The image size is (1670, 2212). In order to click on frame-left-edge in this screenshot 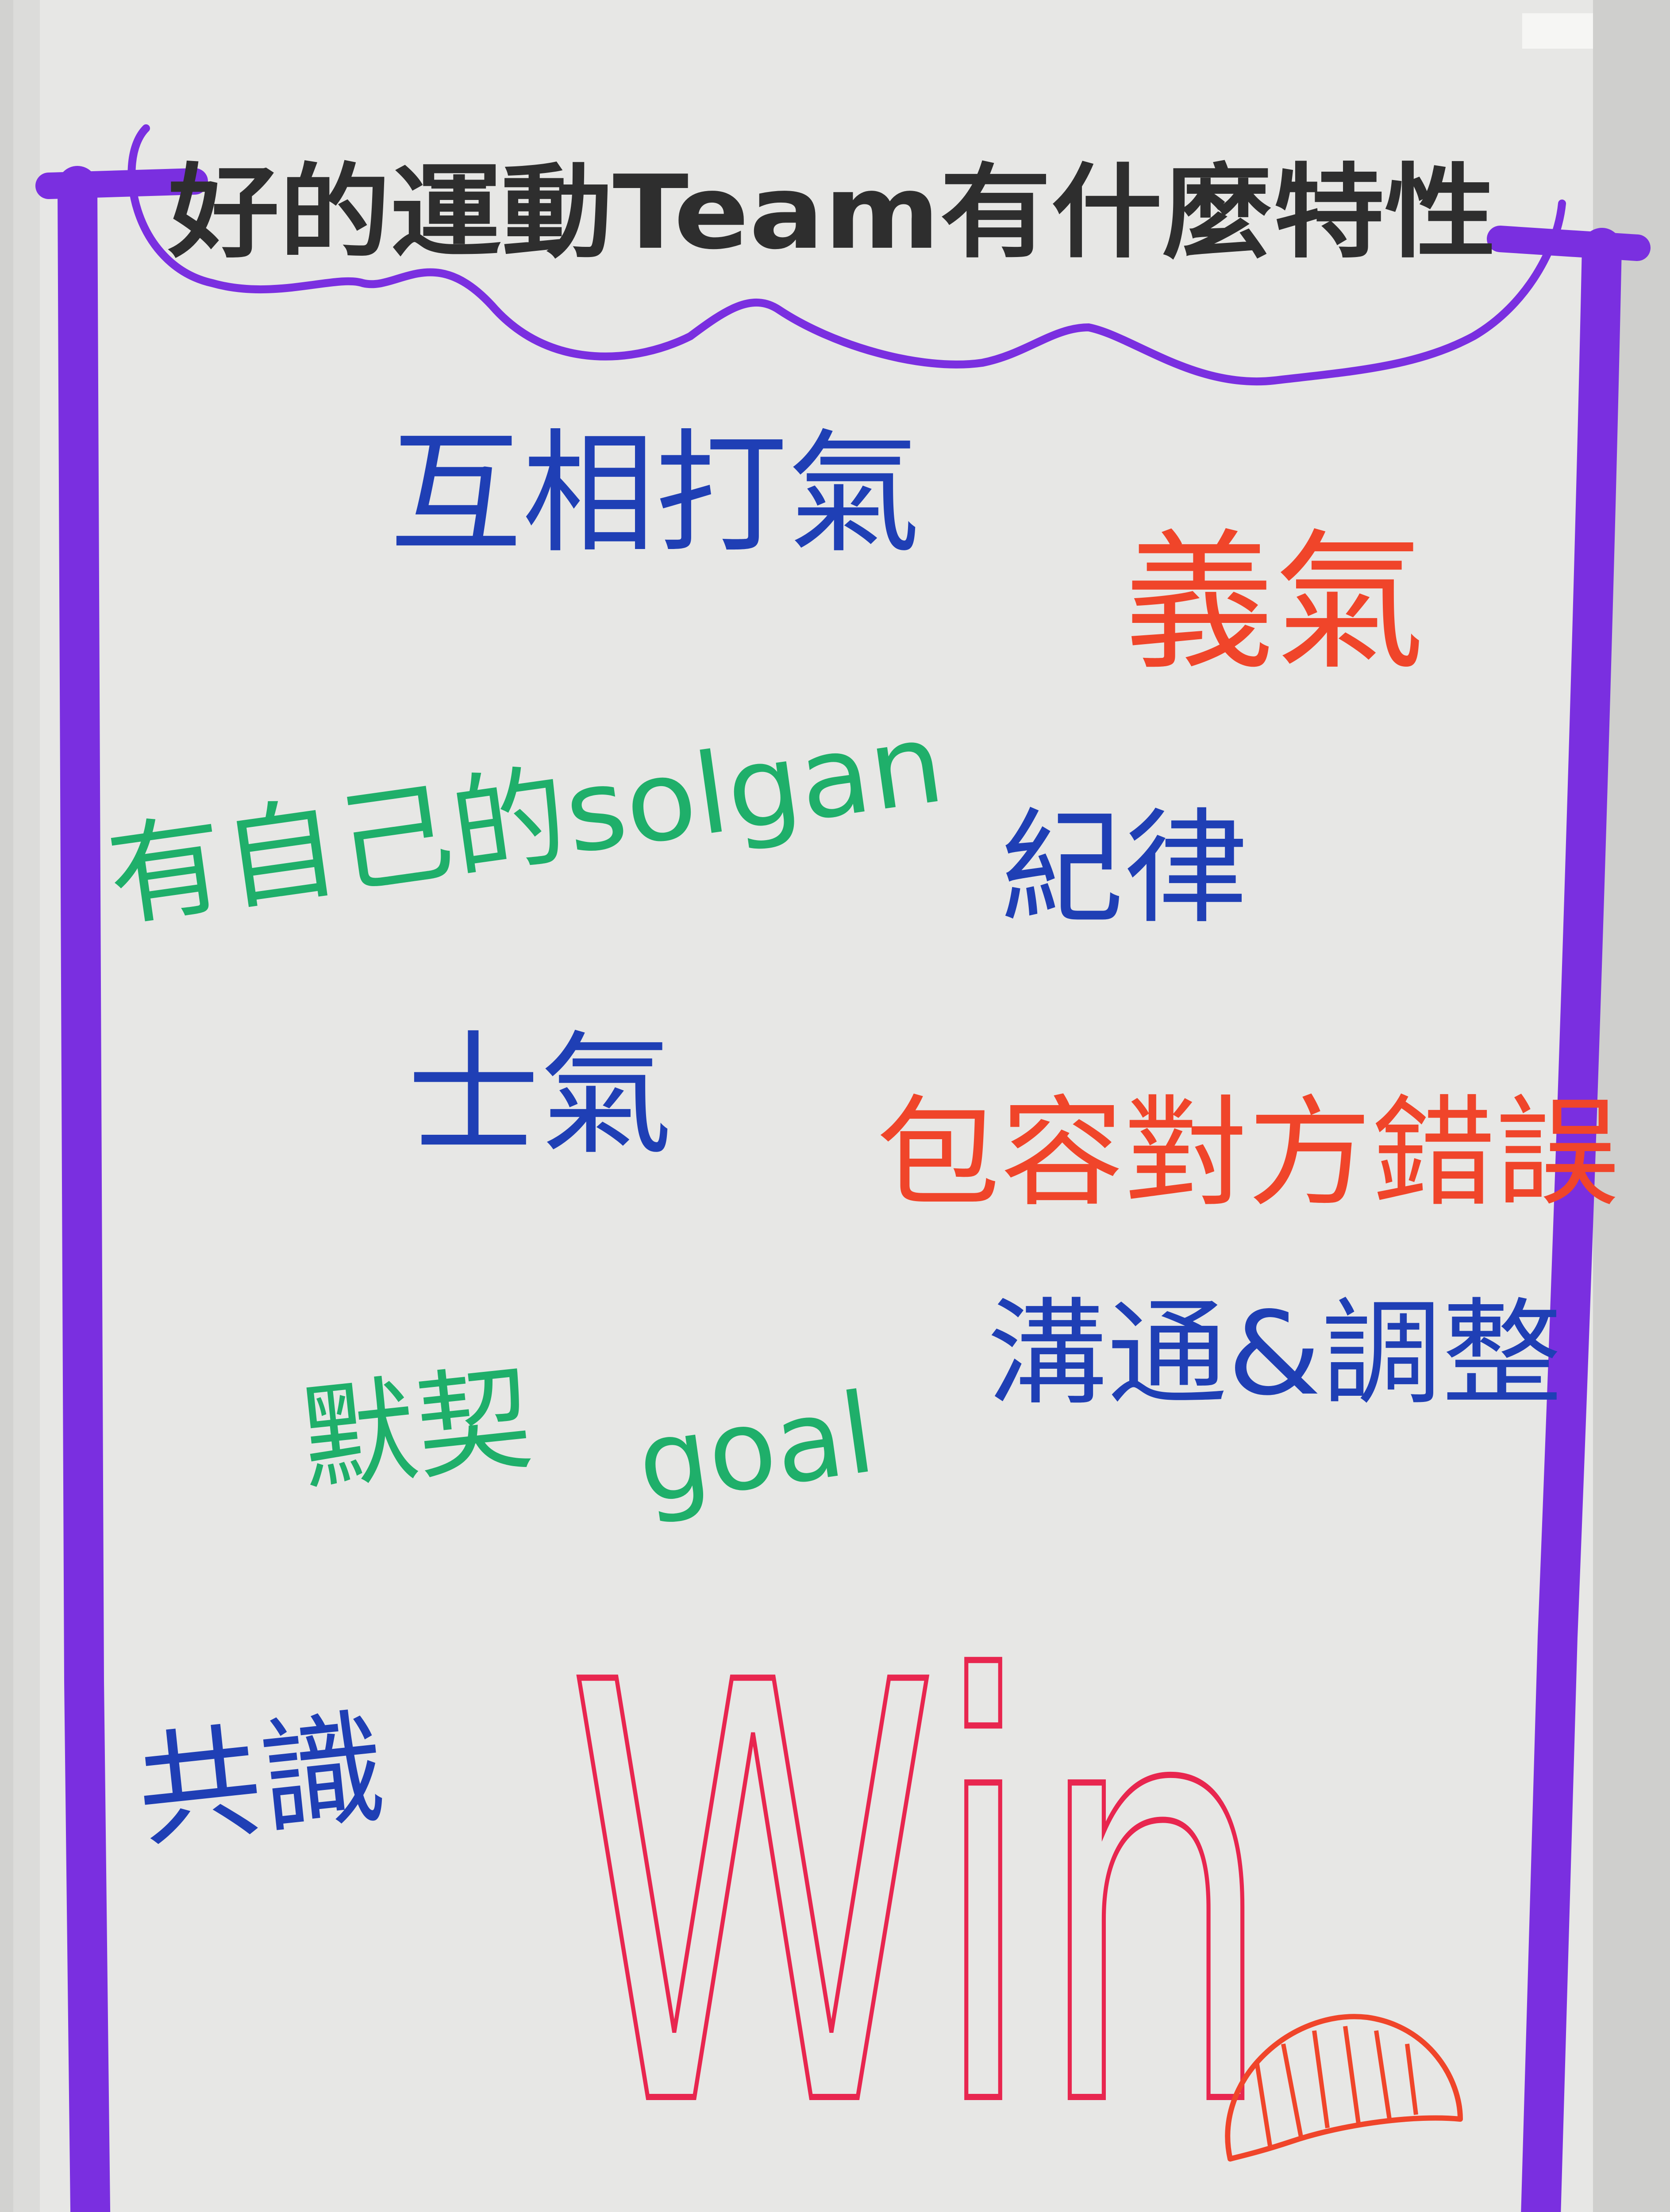, I will do `click(83, 1189)`.